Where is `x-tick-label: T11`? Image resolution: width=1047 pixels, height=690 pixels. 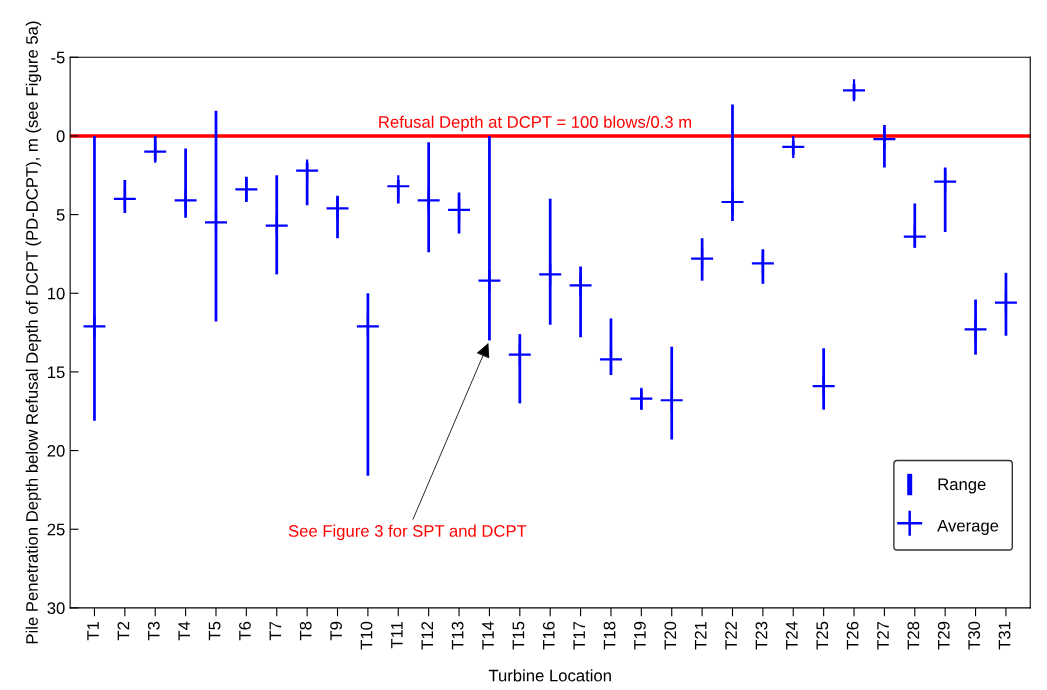
x-tick-label: T11 is located at coordinates (397, 635).